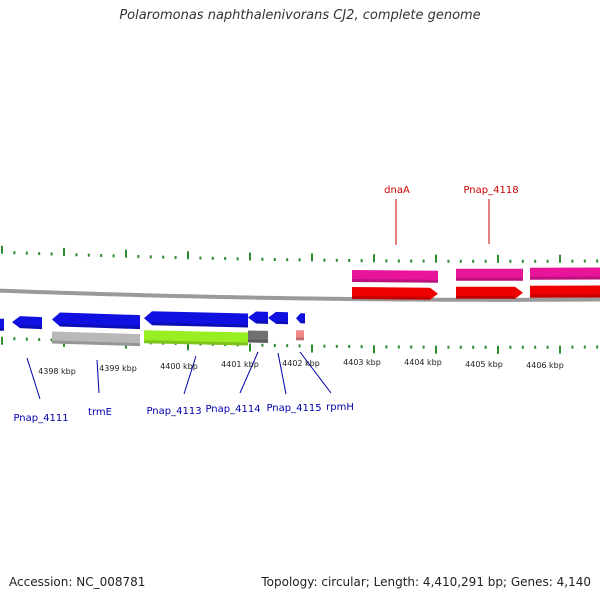 The width and height of the screenshot is (600, 600). Describe the element at coordinates (490, 190) in the screenshot. I see `gene-label: Pnap_4118` at that location.